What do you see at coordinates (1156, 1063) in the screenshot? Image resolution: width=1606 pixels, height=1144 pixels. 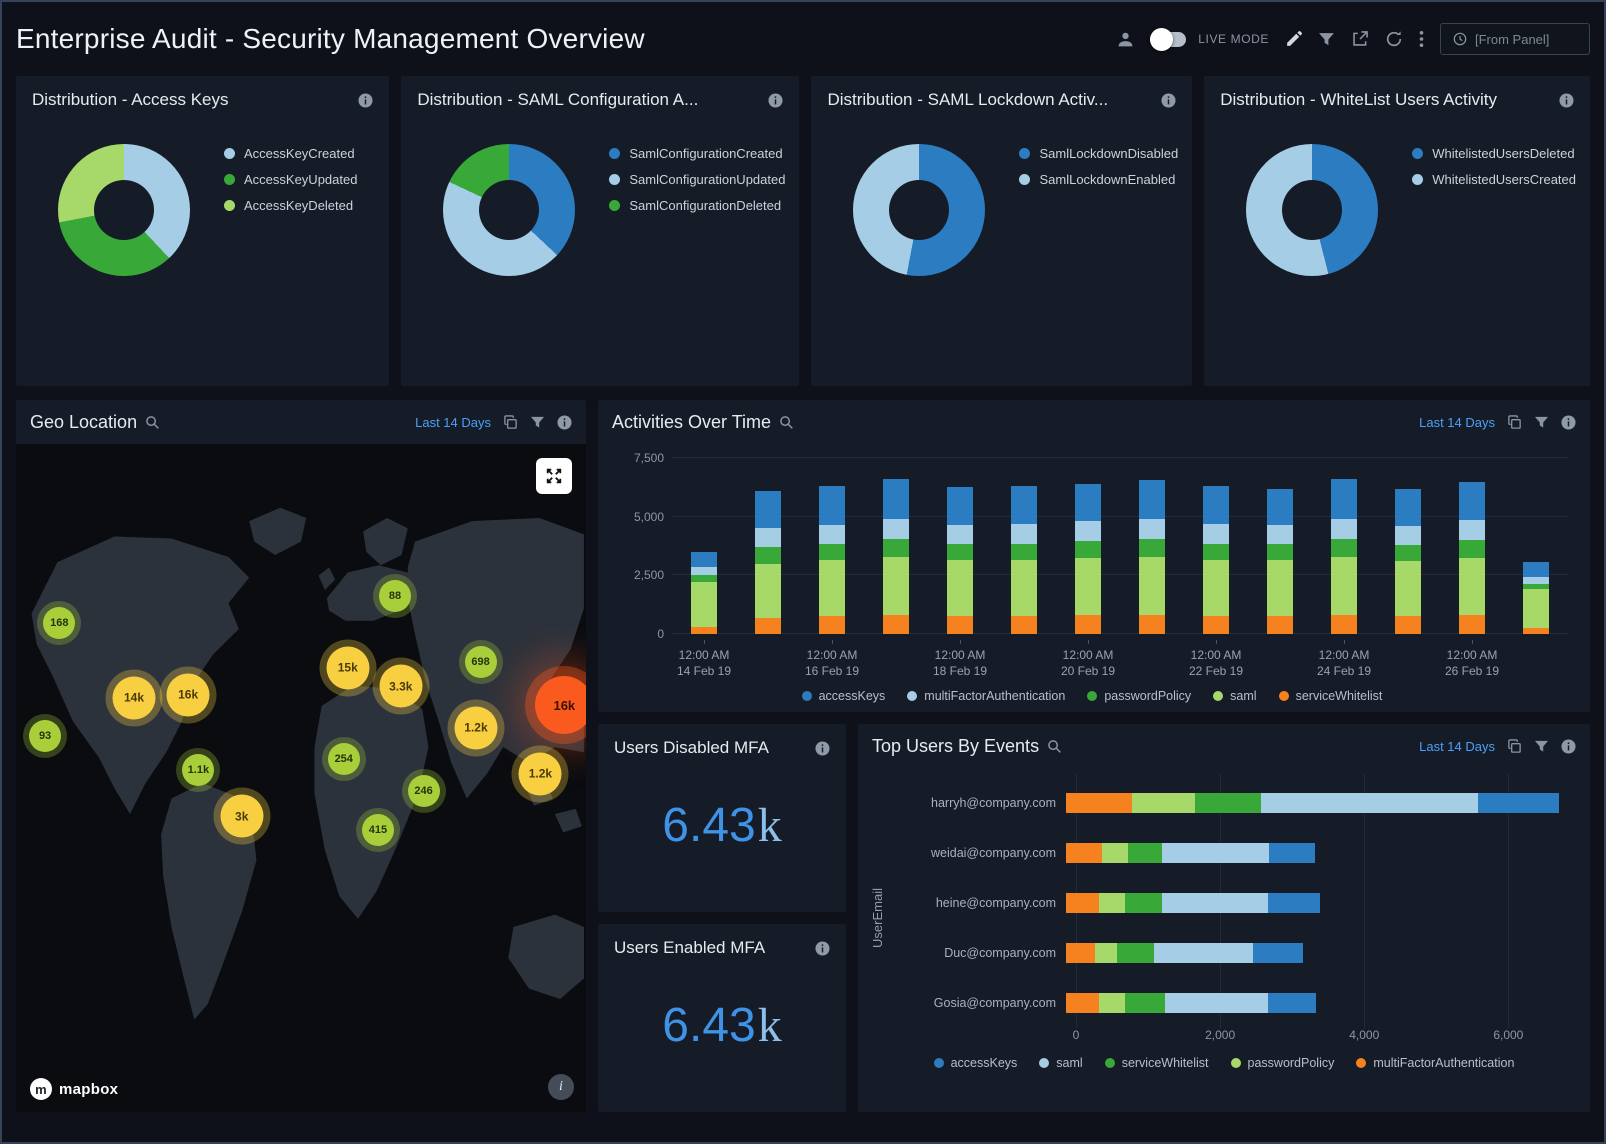 I see `legend-item: serviceWhitelist` at bounding box center [1156, 1063].